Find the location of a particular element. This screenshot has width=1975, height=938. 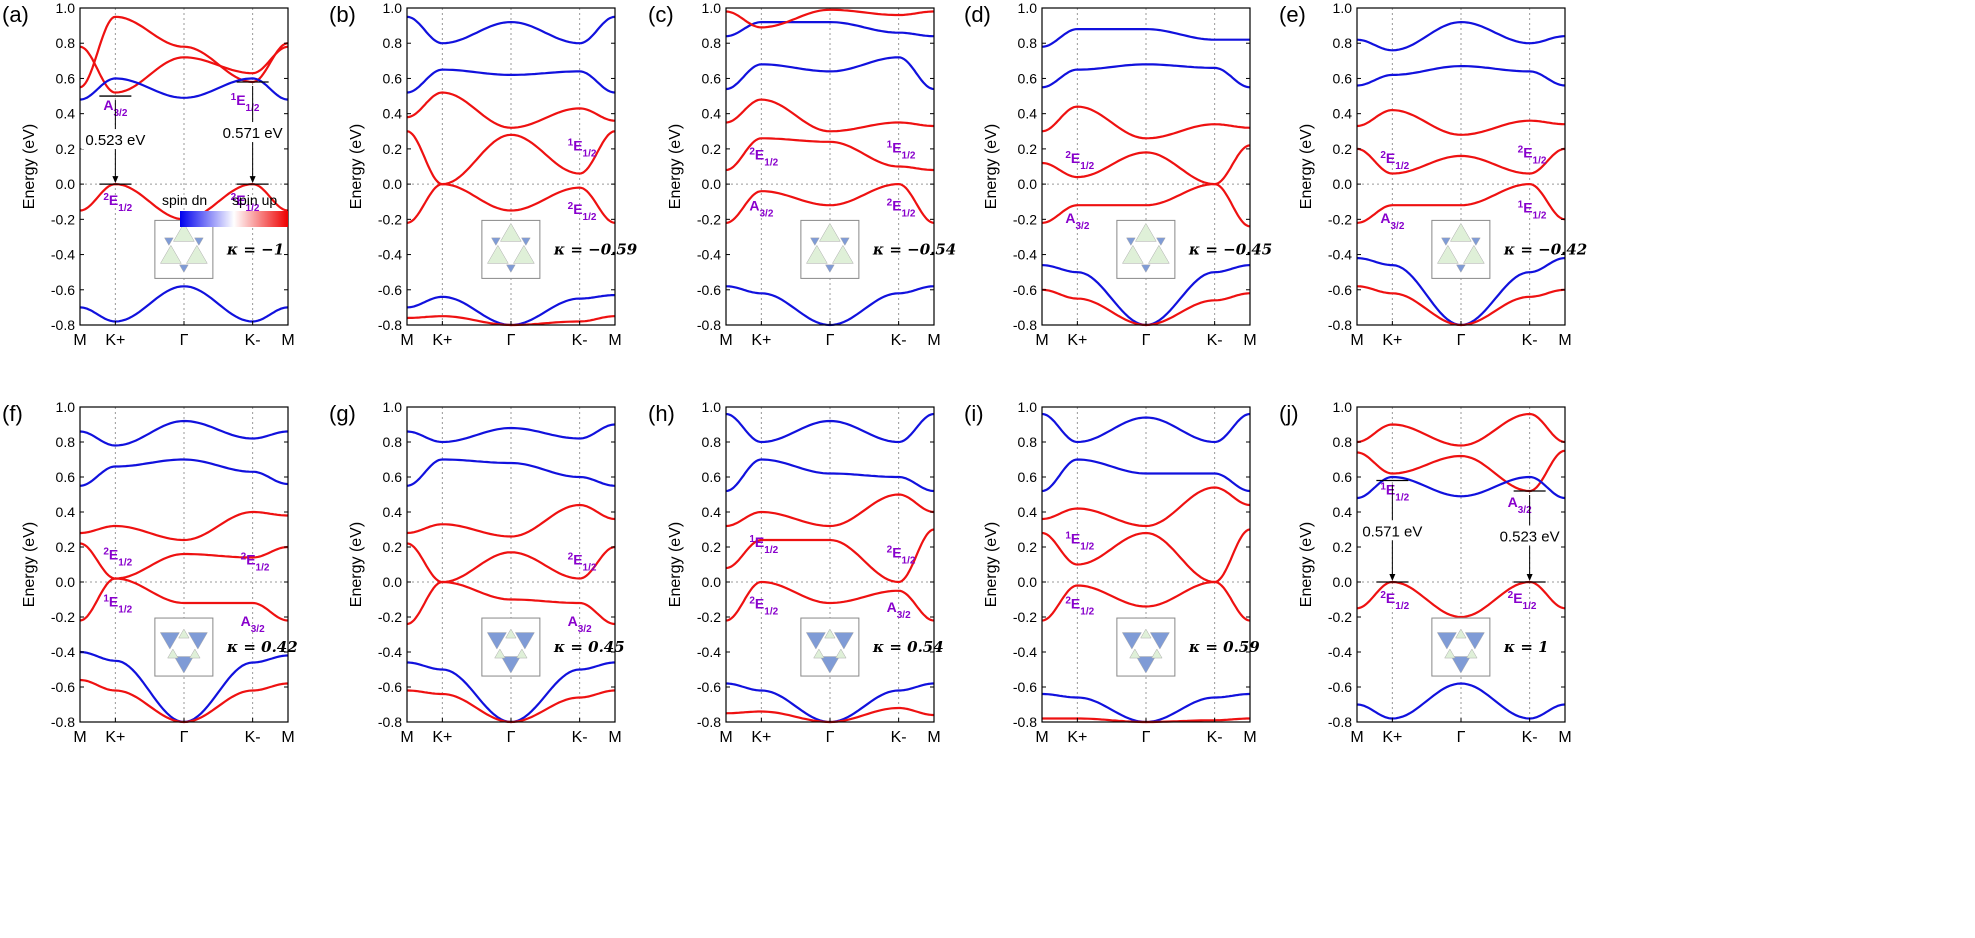

kappa-label: κ = −0.45 is located at coordinates (1230, 249).